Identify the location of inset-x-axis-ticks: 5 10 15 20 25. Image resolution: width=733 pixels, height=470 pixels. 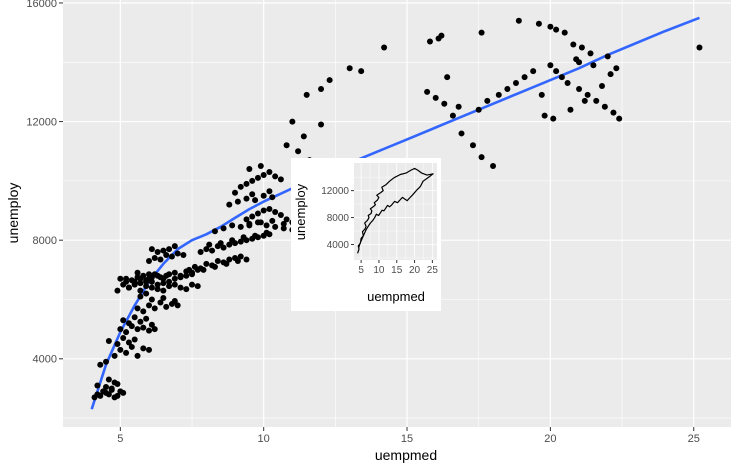
(398, 268).